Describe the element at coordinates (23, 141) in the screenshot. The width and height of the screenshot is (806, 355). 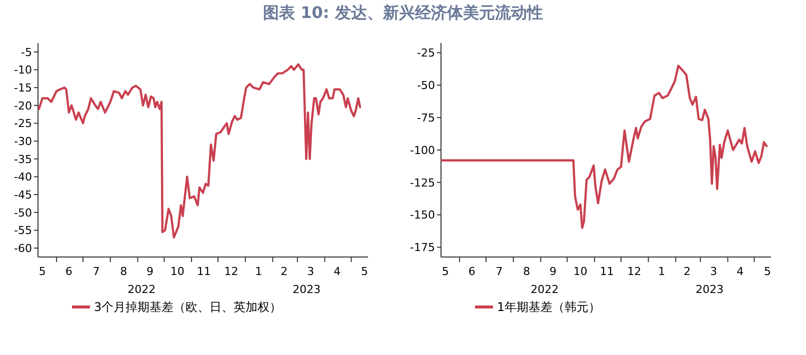
I see `y-tick-label: -30` at that location.